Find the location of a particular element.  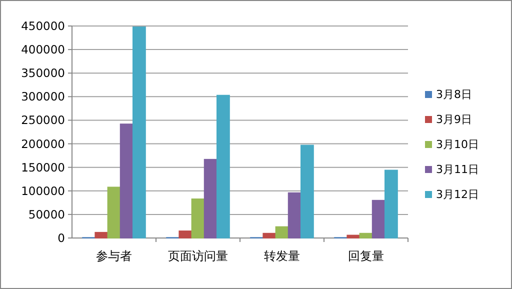

y-tick-label: 50000 is located at coordinates (46, 214).